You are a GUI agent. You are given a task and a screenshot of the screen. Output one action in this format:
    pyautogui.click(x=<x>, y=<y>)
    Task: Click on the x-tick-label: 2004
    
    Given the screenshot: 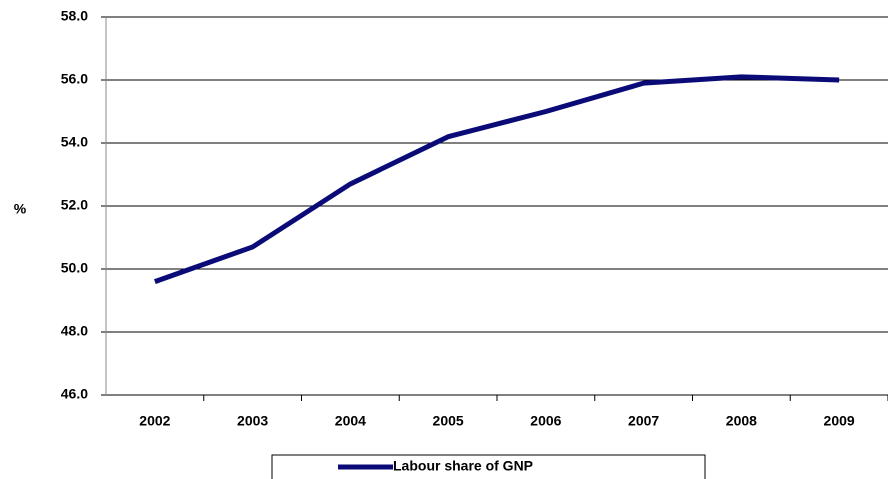 What is the action you would take?
    pyautogui.click(x=350, y=421)
    